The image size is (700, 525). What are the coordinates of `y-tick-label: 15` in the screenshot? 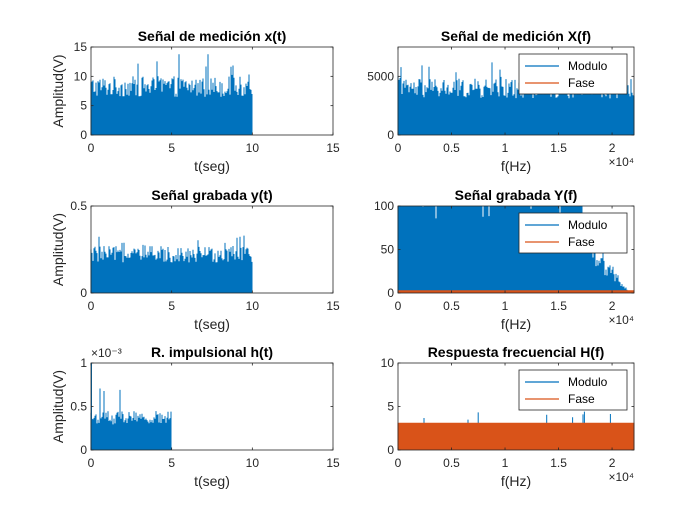 It's located at (81, 47).